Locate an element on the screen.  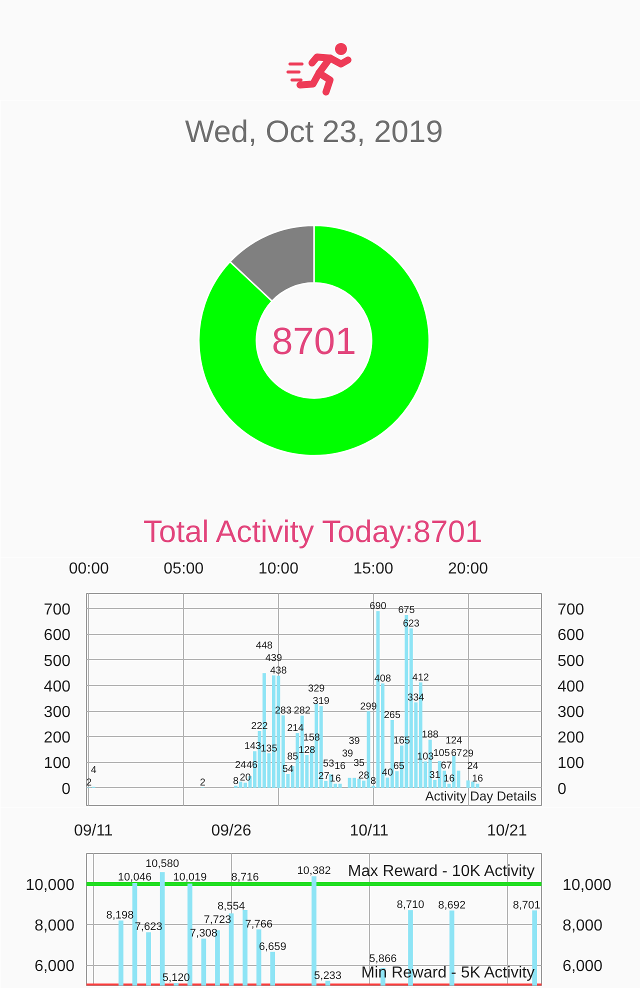
data-label: 29 is located at coordinates (468, 754).